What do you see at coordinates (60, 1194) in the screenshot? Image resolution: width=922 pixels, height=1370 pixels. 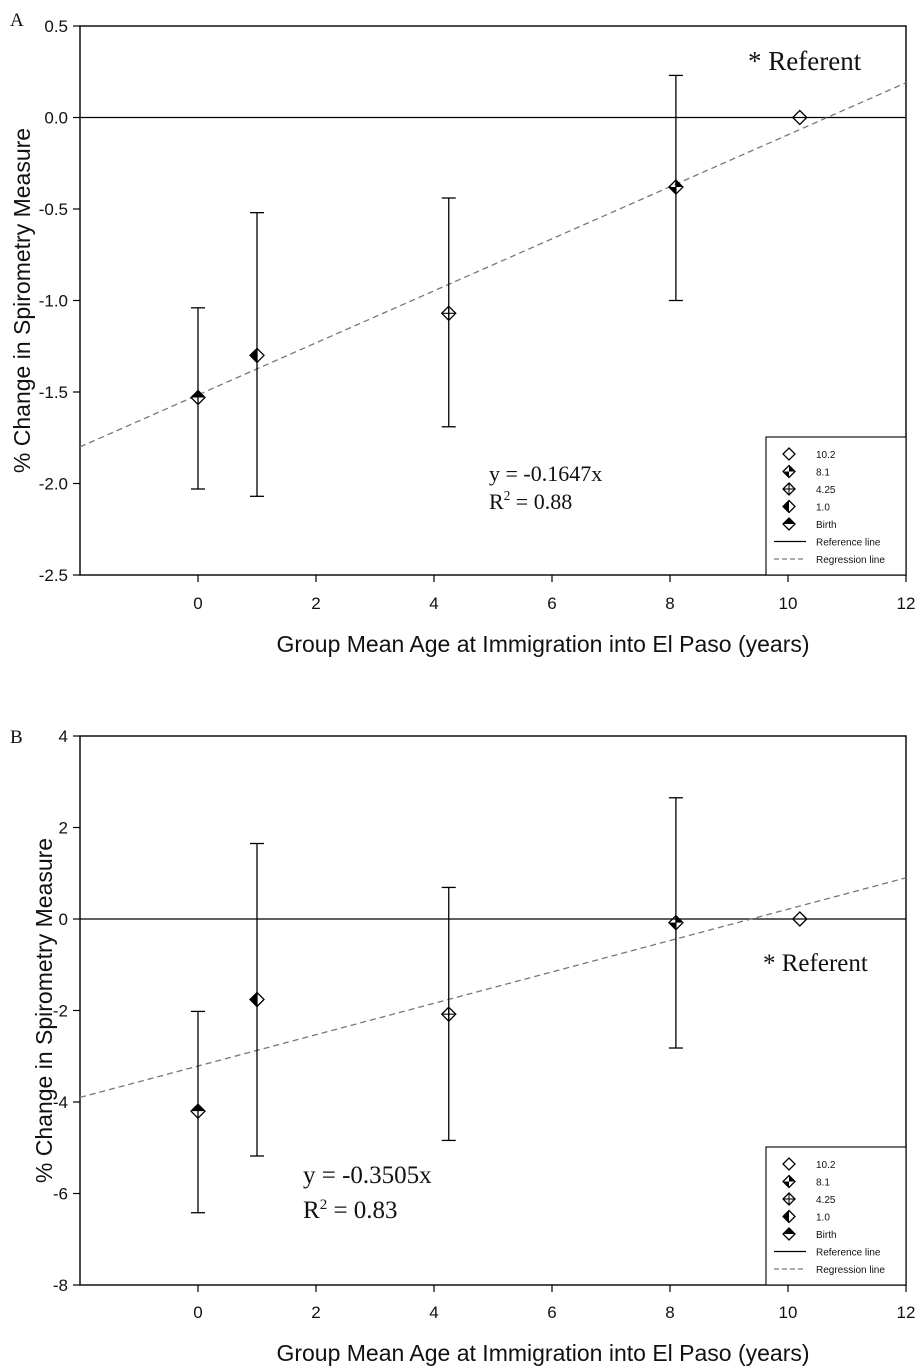 I see `y-tick-label: -6` at bounding box center [60, 1194].